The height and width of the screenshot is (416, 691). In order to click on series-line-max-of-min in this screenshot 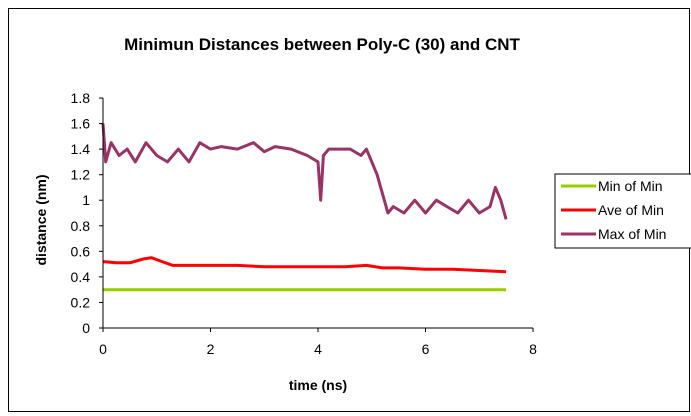, I will do `click(304, 171)`.